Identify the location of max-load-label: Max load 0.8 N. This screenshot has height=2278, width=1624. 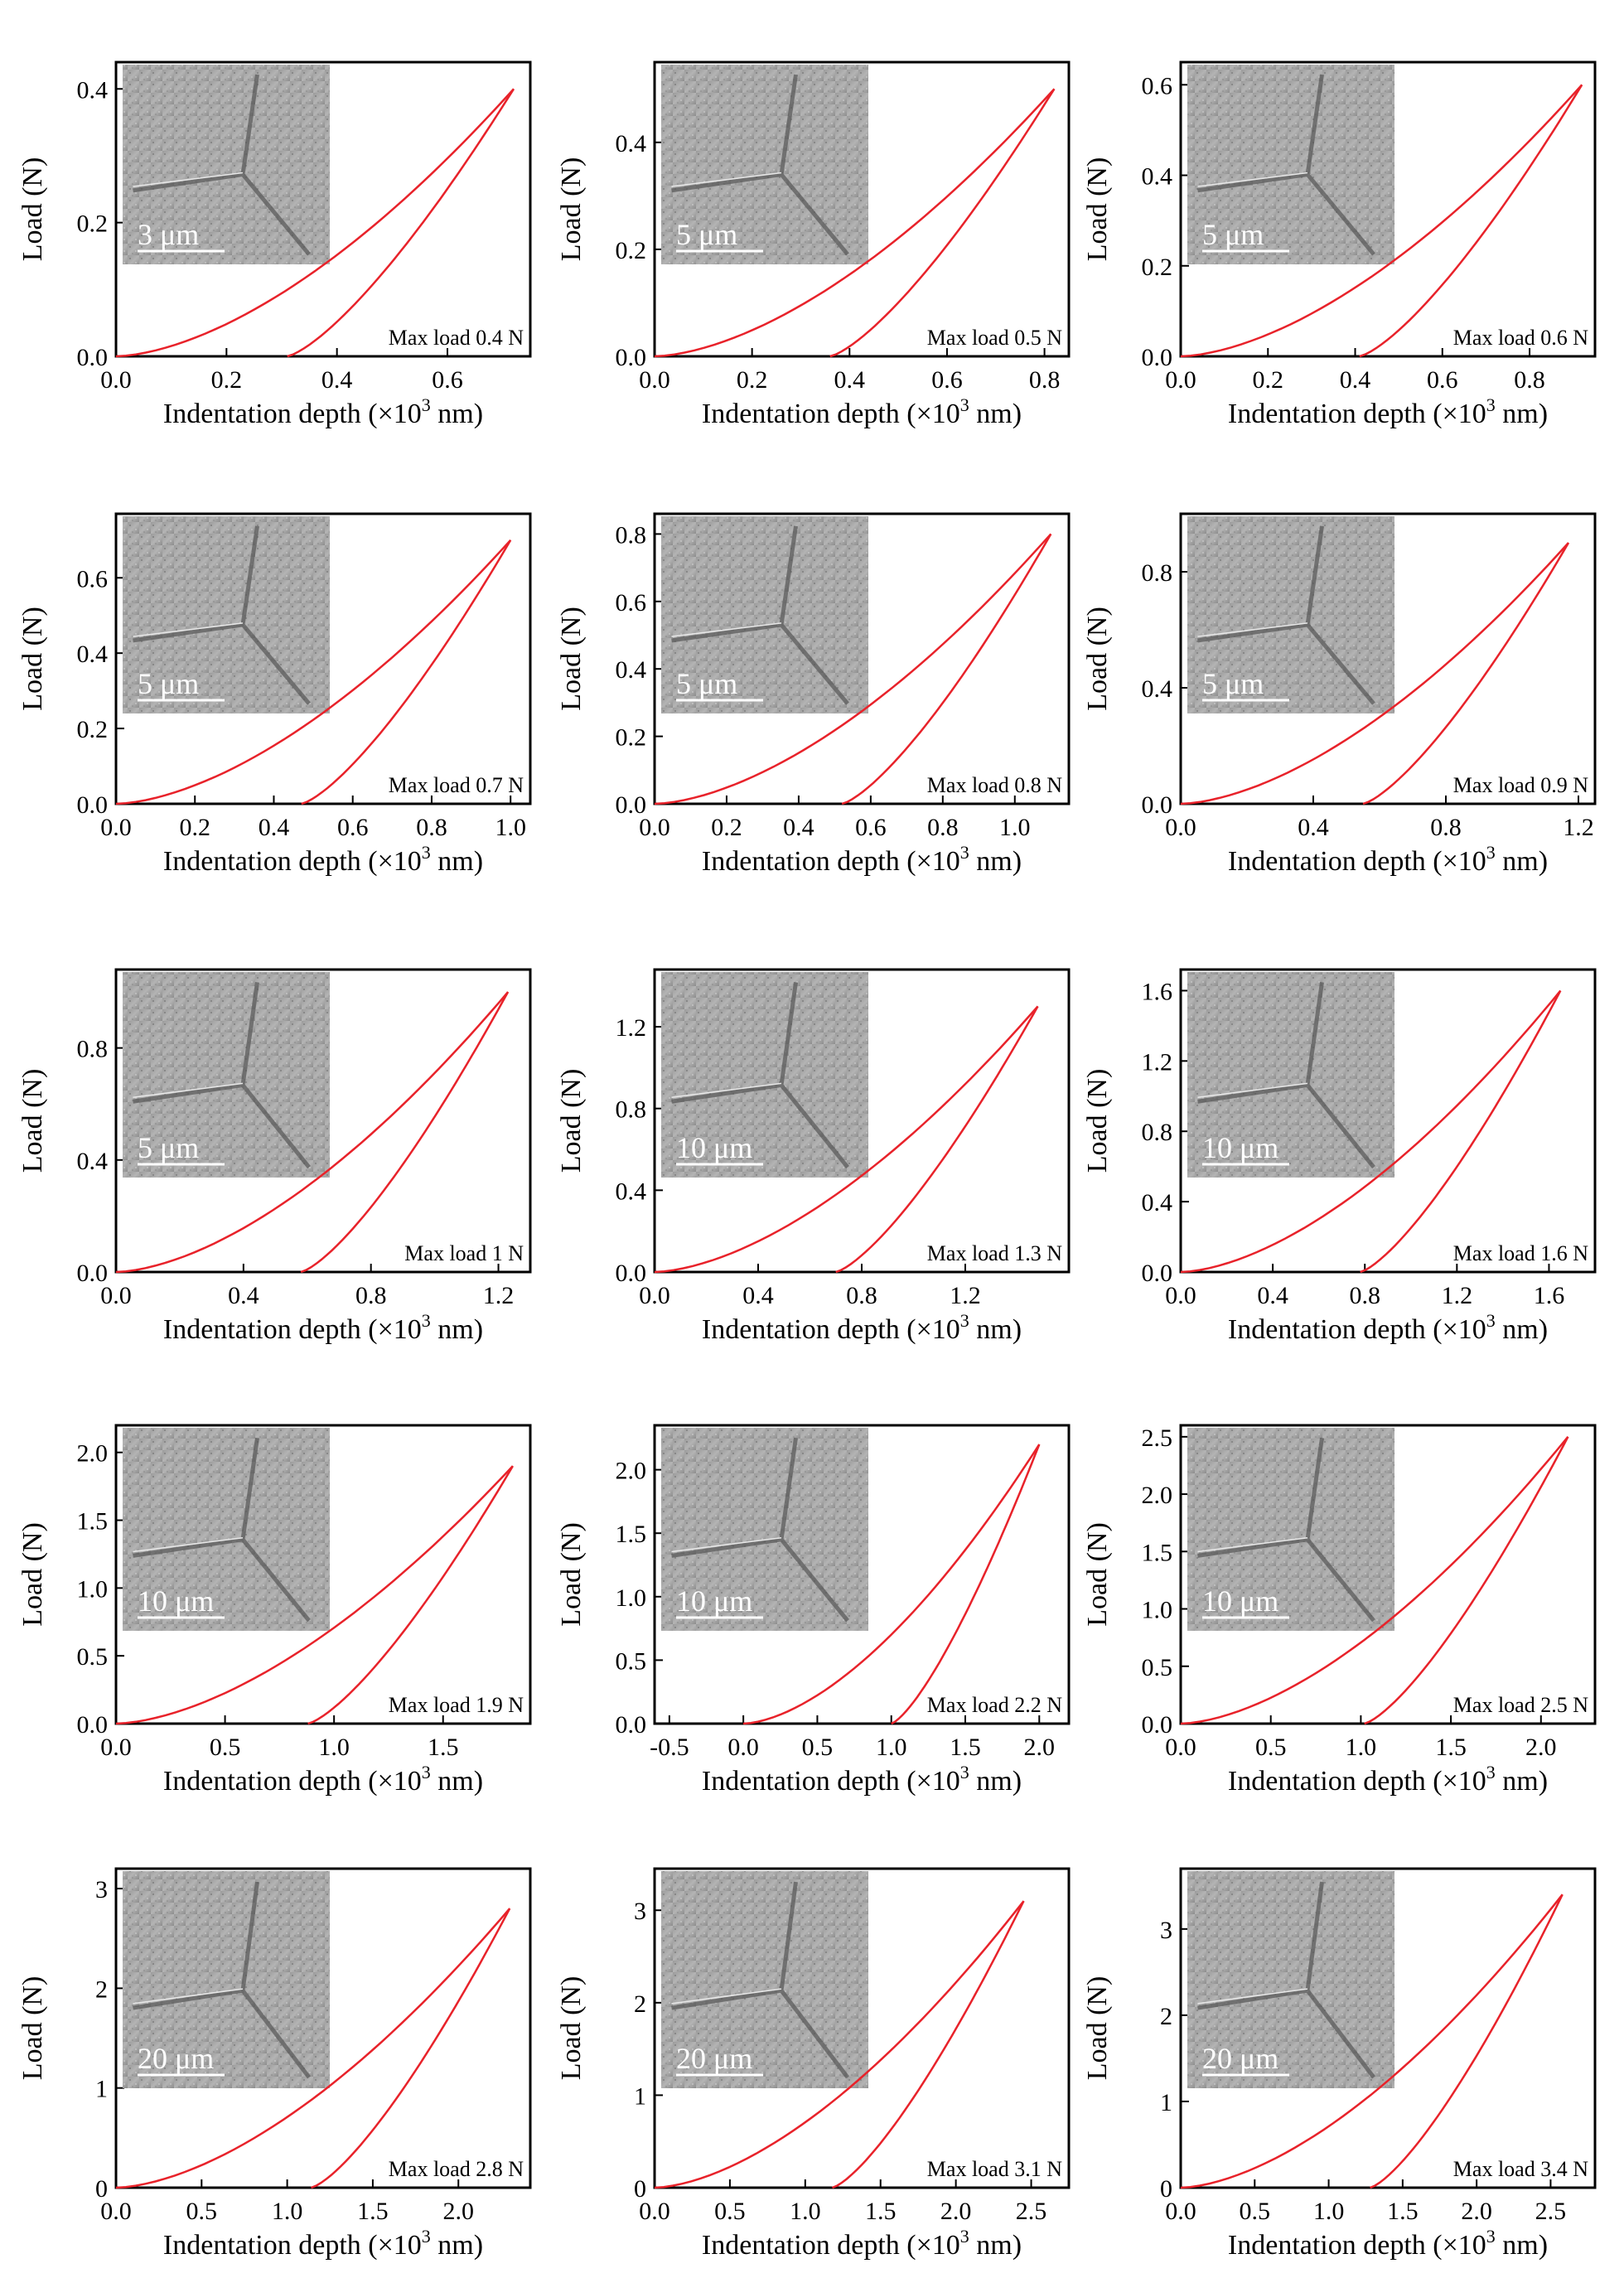
(994, 785).